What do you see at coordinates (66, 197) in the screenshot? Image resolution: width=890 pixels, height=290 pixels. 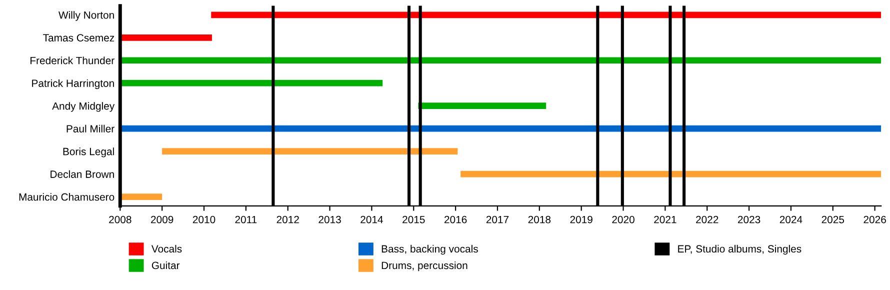 I see `y-tick-label: Mauricio Chamusero` at bounding box center [66, 197].